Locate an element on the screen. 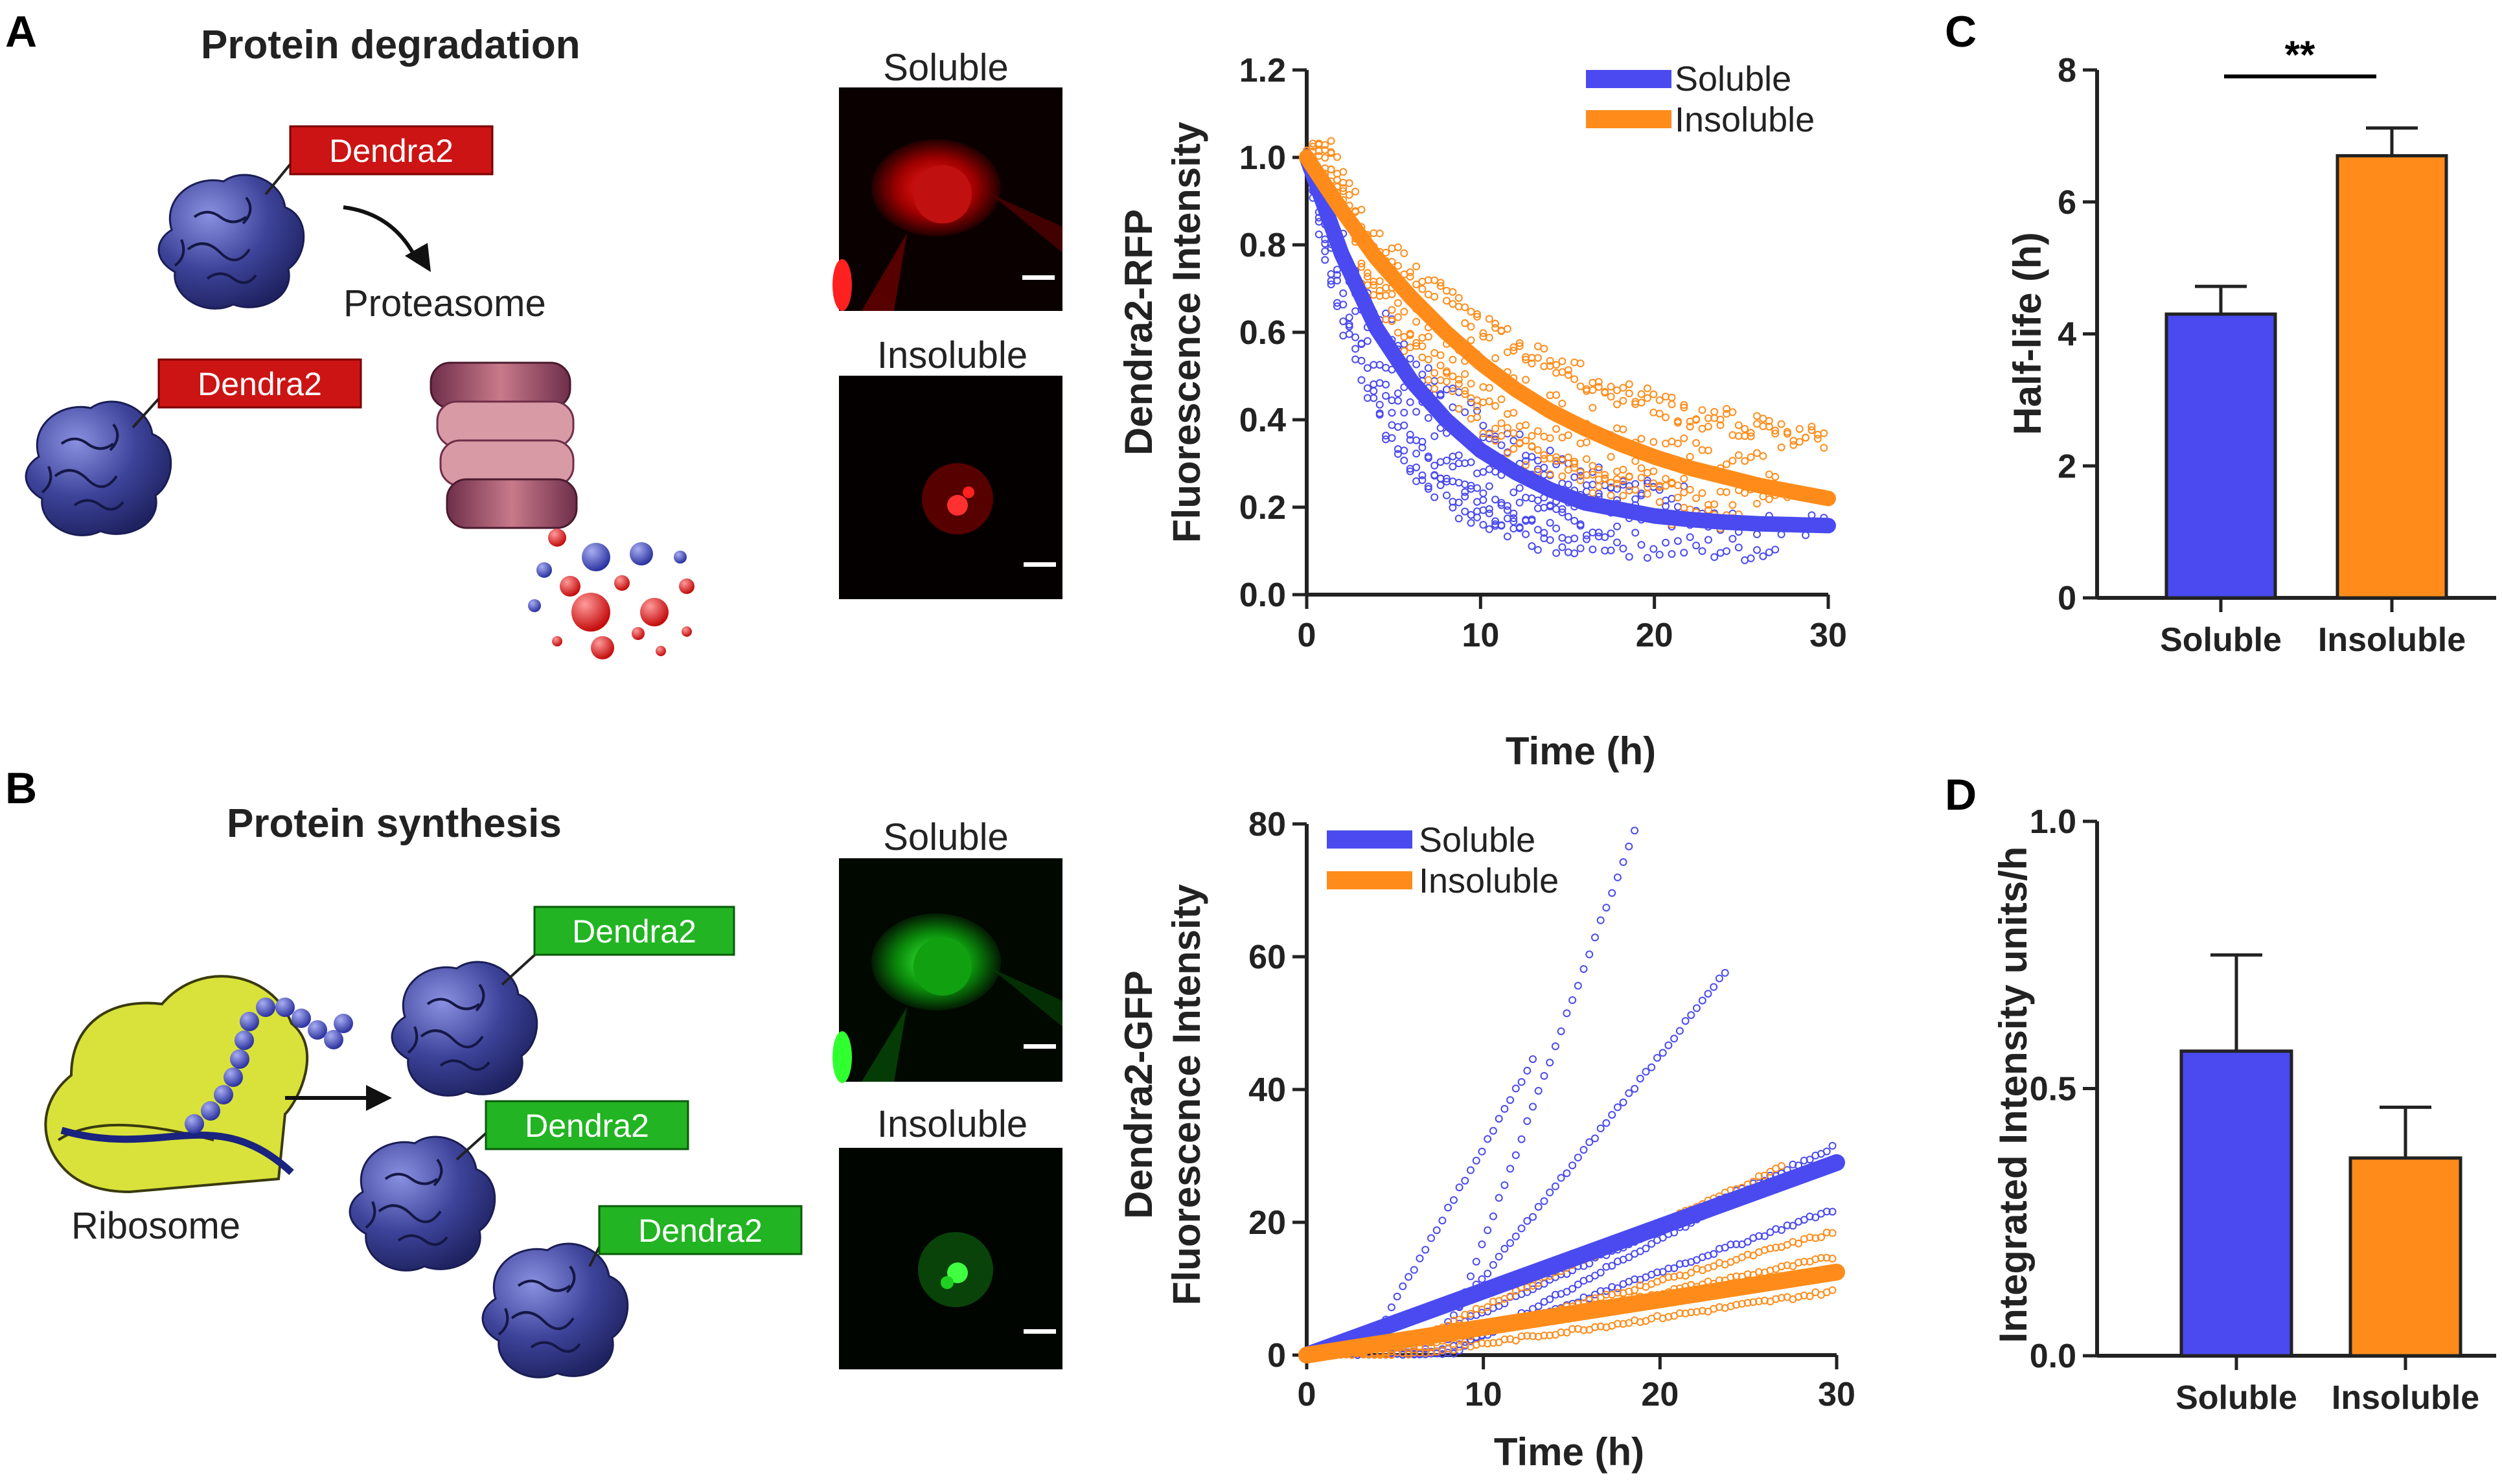 The image size is (2502, 1484). panel-label-d: D is located at coordinates (1961, 794).